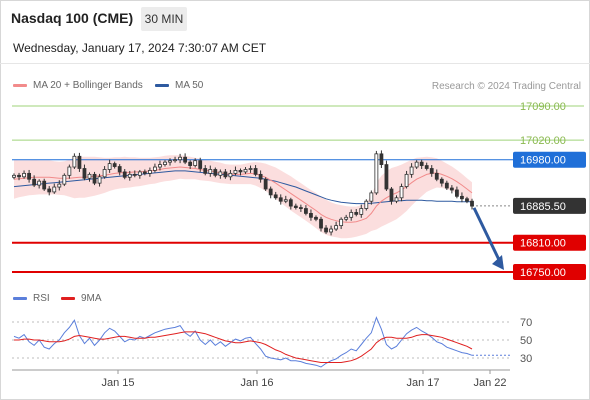 This screenshot has width=590, height=400. Describe the element at coordinates (543, 107) in the screenshot. I see `level-label-17090.00: 17090.00` at that location.